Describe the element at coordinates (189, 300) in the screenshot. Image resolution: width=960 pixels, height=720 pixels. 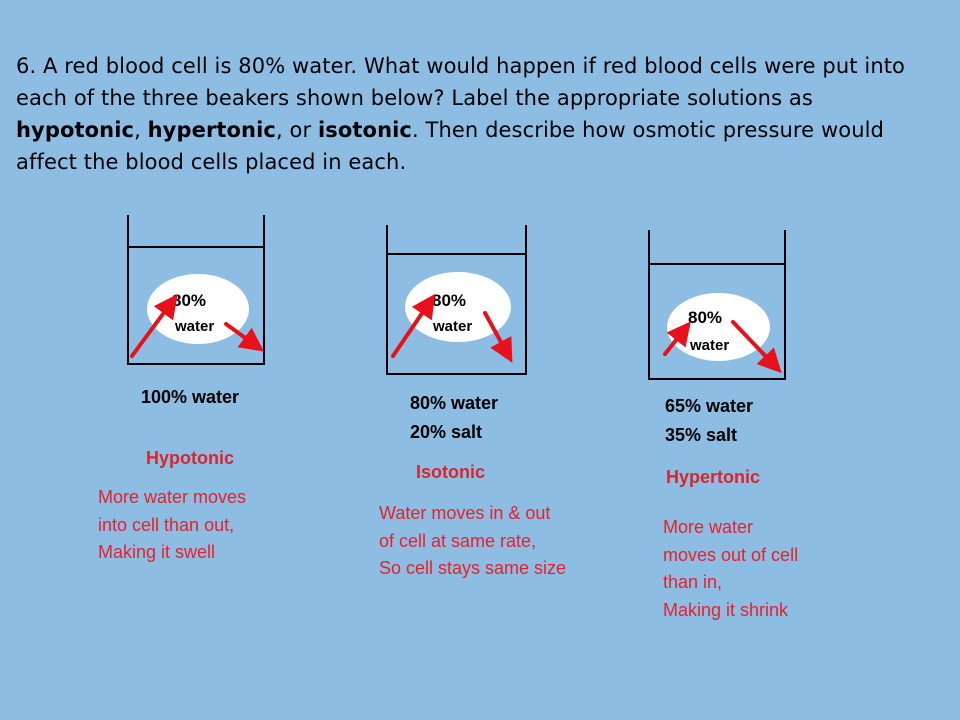
I see `cell-1-percent: 80%` at that location.